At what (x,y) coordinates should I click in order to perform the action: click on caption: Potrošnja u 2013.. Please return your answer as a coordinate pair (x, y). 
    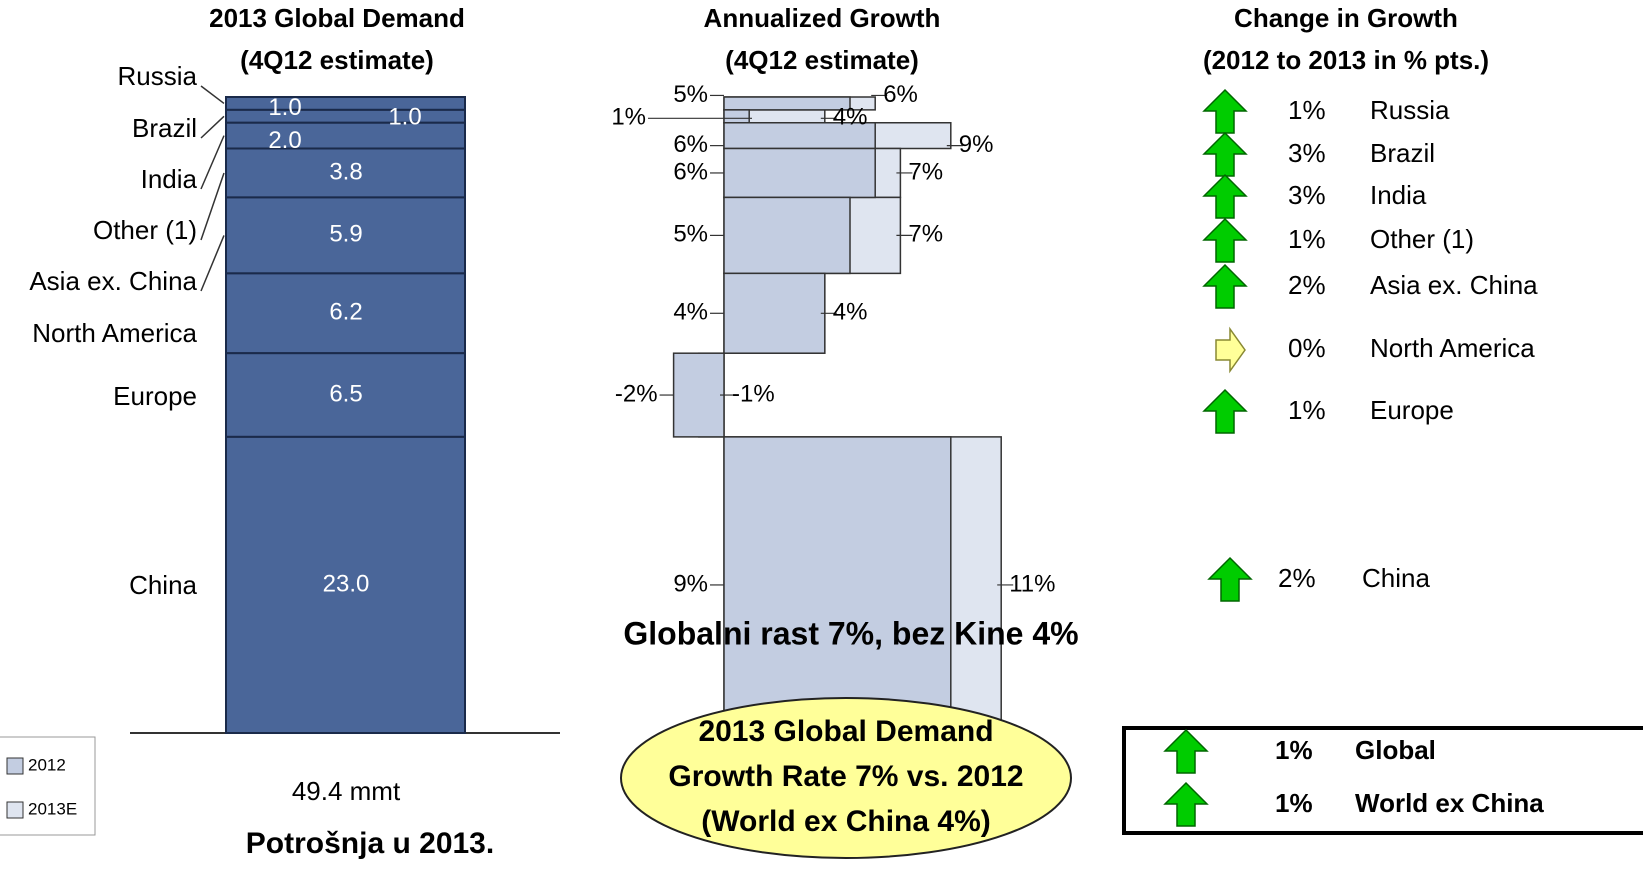
    Looking at the image, I should click on (370, 843).